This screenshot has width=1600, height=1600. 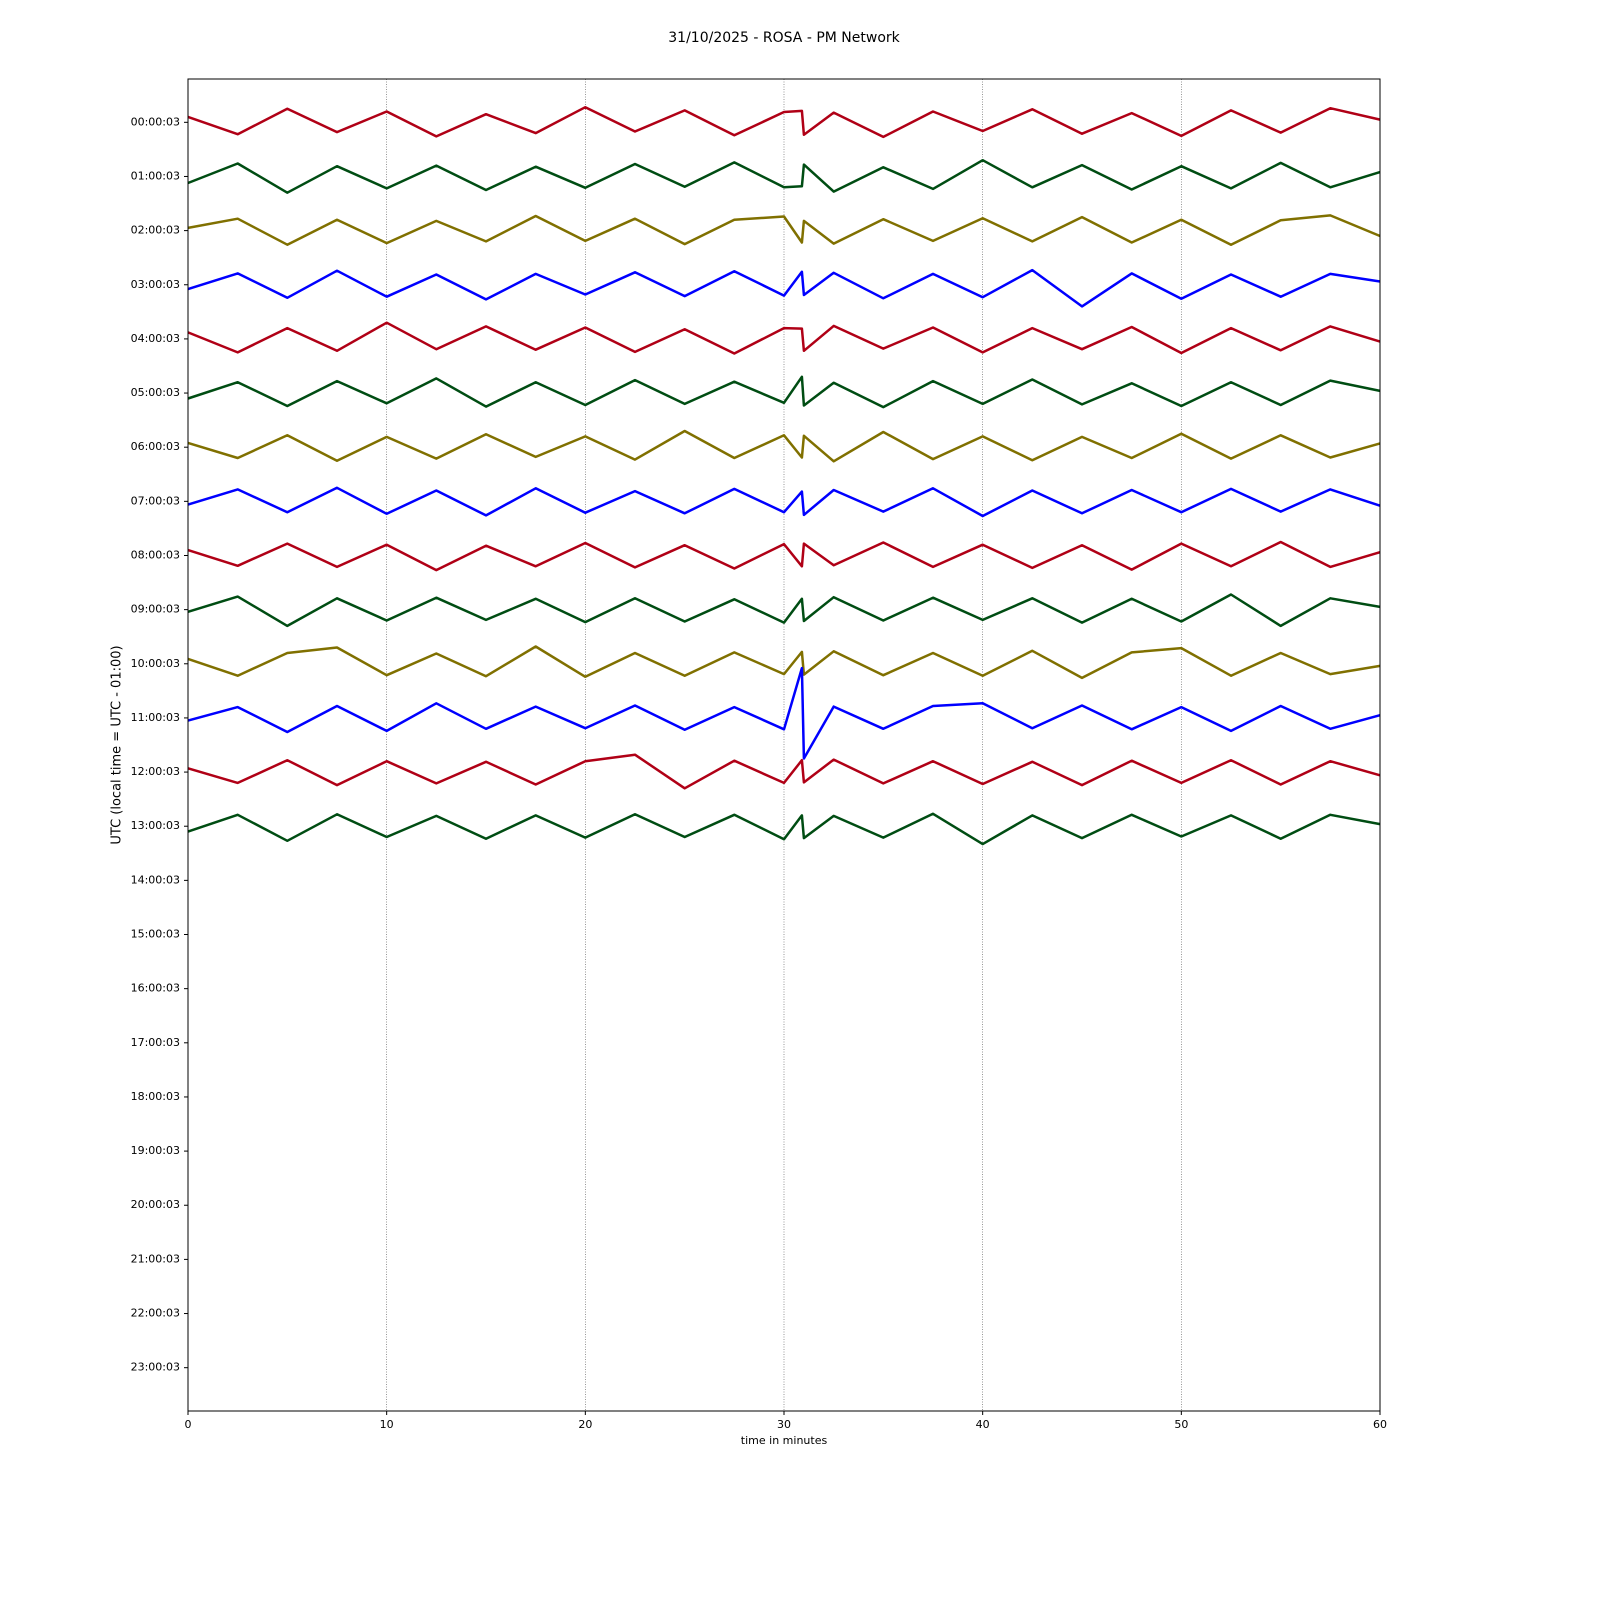 I want to click on y-tick-label: 06:00:03, so click(x=155, y=446).